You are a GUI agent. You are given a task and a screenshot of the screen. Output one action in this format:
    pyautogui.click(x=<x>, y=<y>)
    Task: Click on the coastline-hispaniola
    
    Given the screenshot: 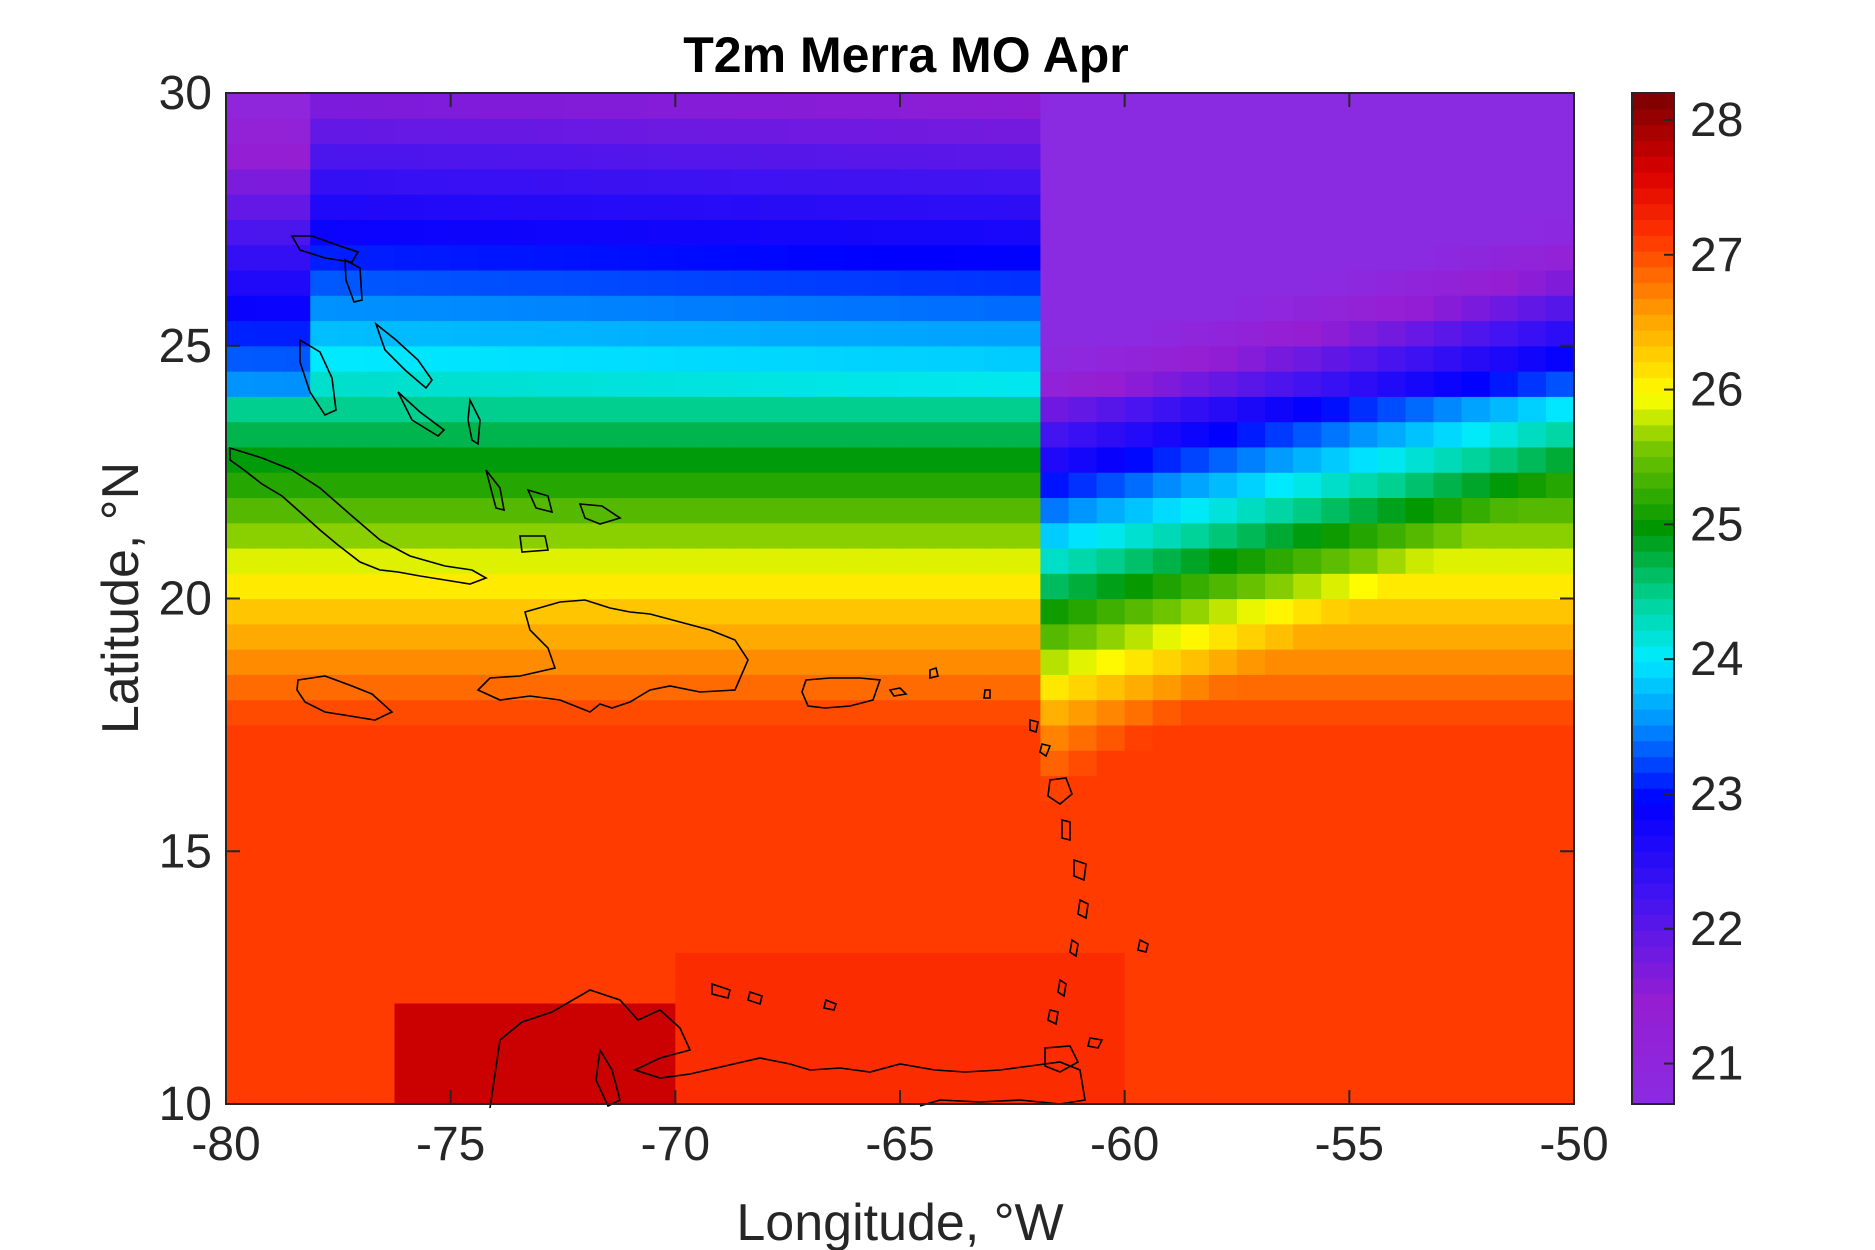 What is the action you would take?
    pyautogui.click(x=612, y=656)
    